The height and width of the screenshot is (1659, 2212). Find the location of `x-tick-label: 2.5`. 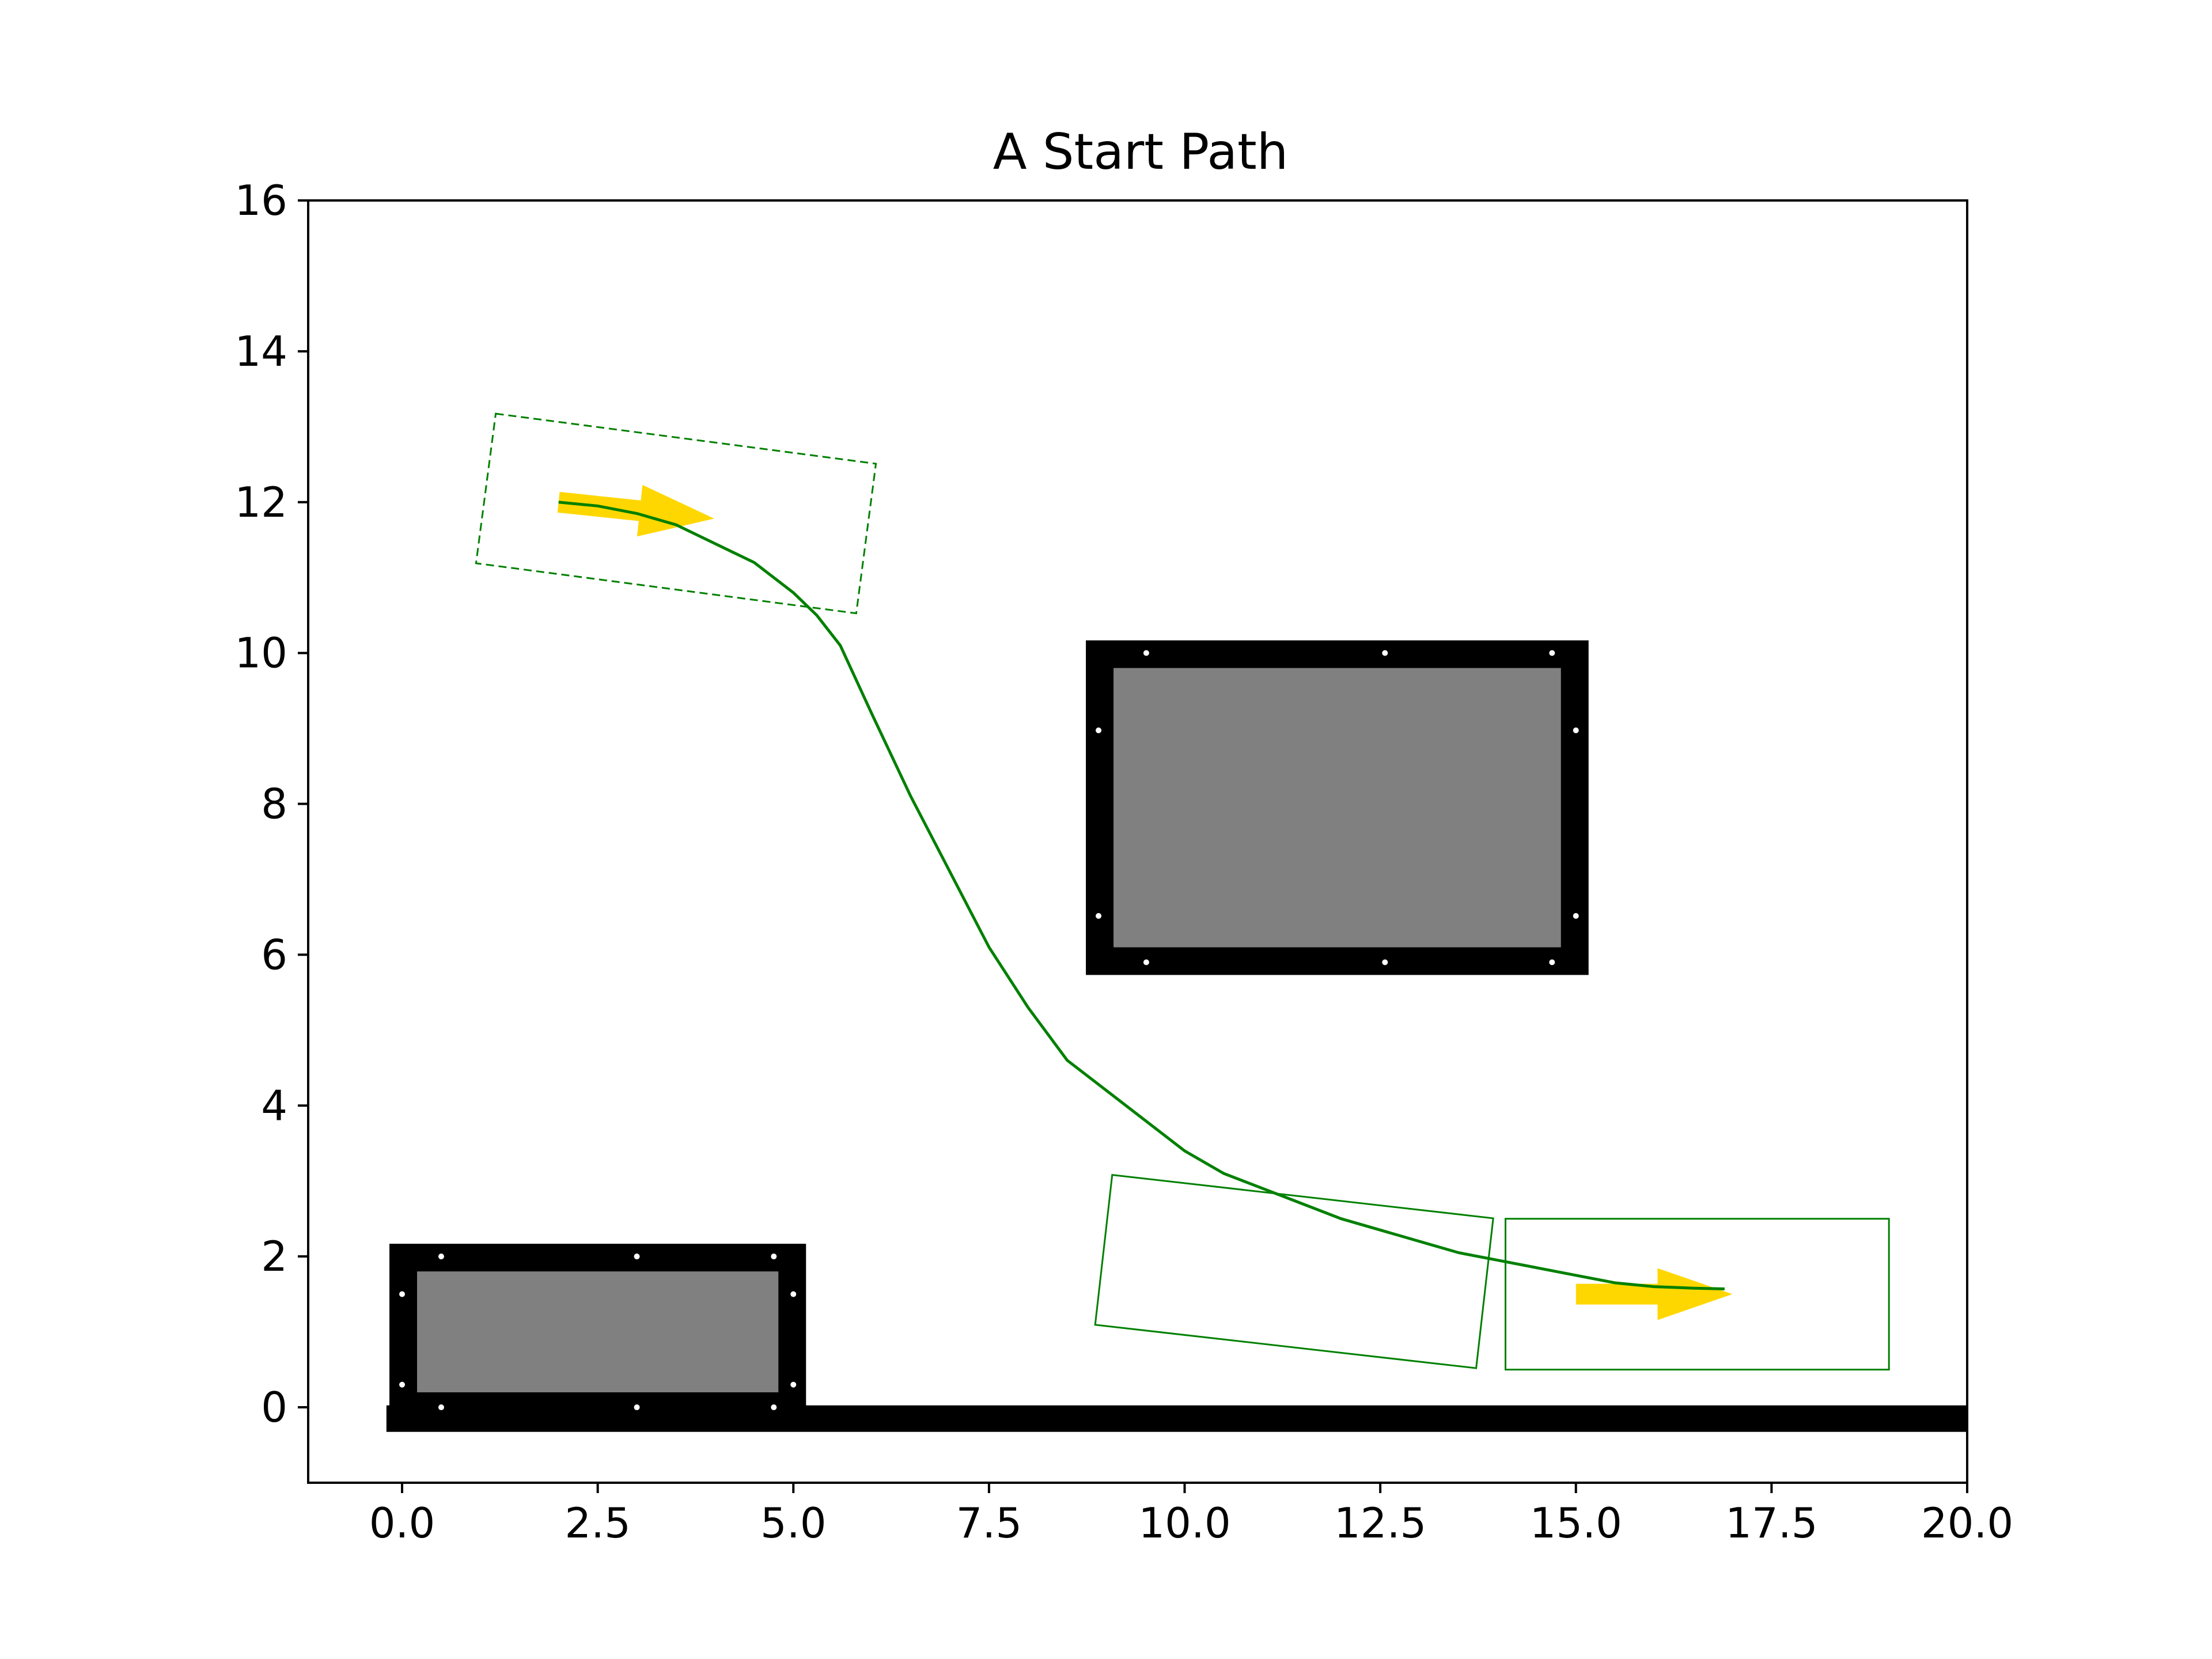

x-tick-label: 2.5 is located at coordinates (598, 1523).